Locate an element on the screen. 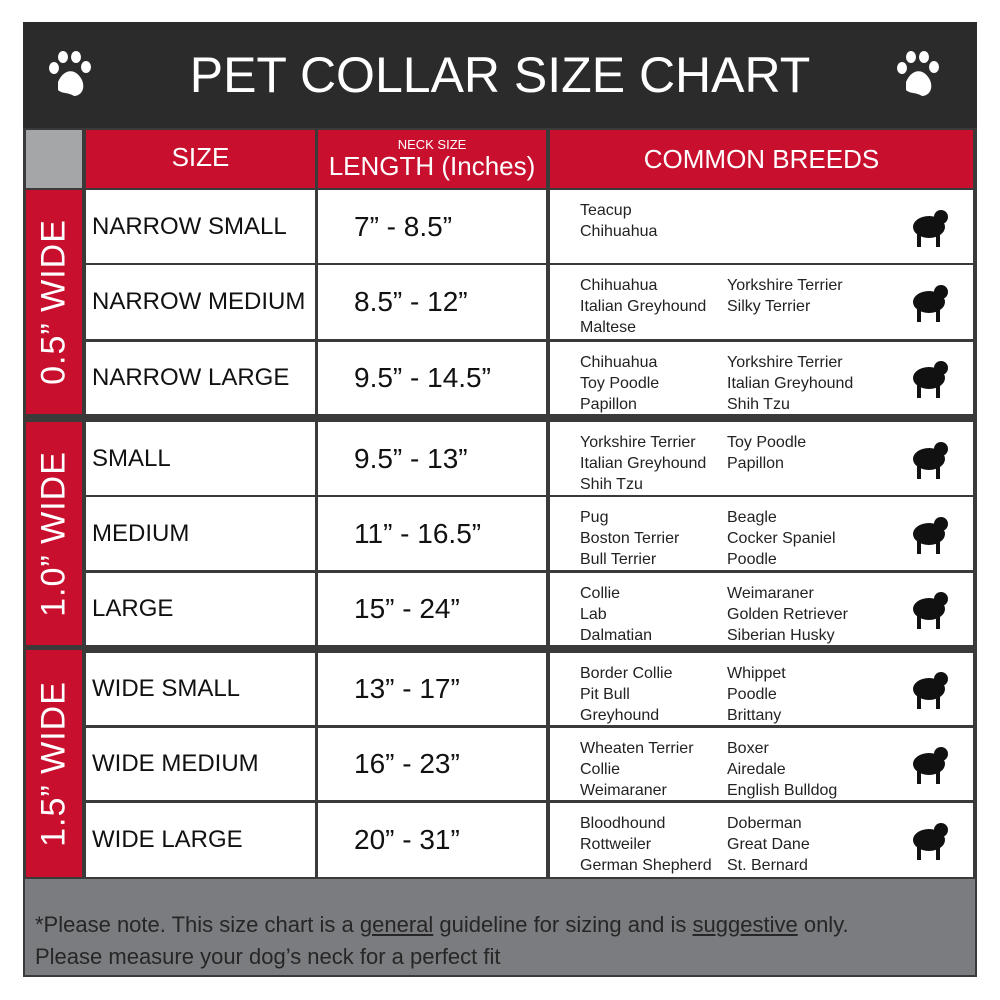  breed: Boxer is located at coordinates (748, 748).